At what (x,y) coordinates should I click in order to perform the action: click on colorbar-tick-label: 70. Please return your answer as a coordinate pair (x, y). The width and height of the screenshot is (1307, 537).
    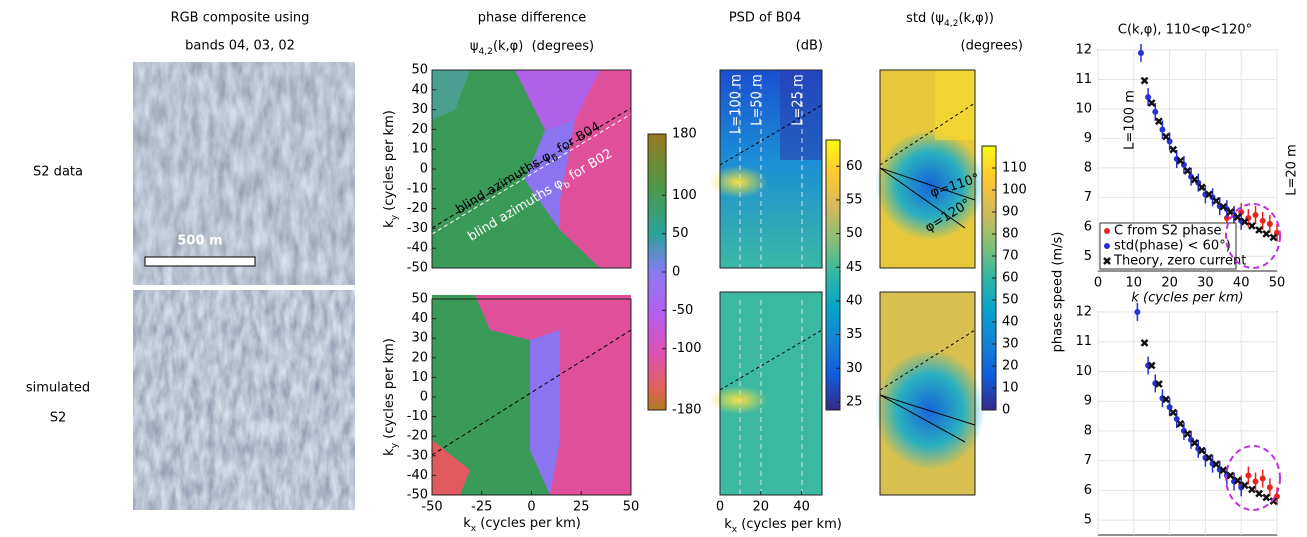
    Looking at the image, I should click on (1010, 256).